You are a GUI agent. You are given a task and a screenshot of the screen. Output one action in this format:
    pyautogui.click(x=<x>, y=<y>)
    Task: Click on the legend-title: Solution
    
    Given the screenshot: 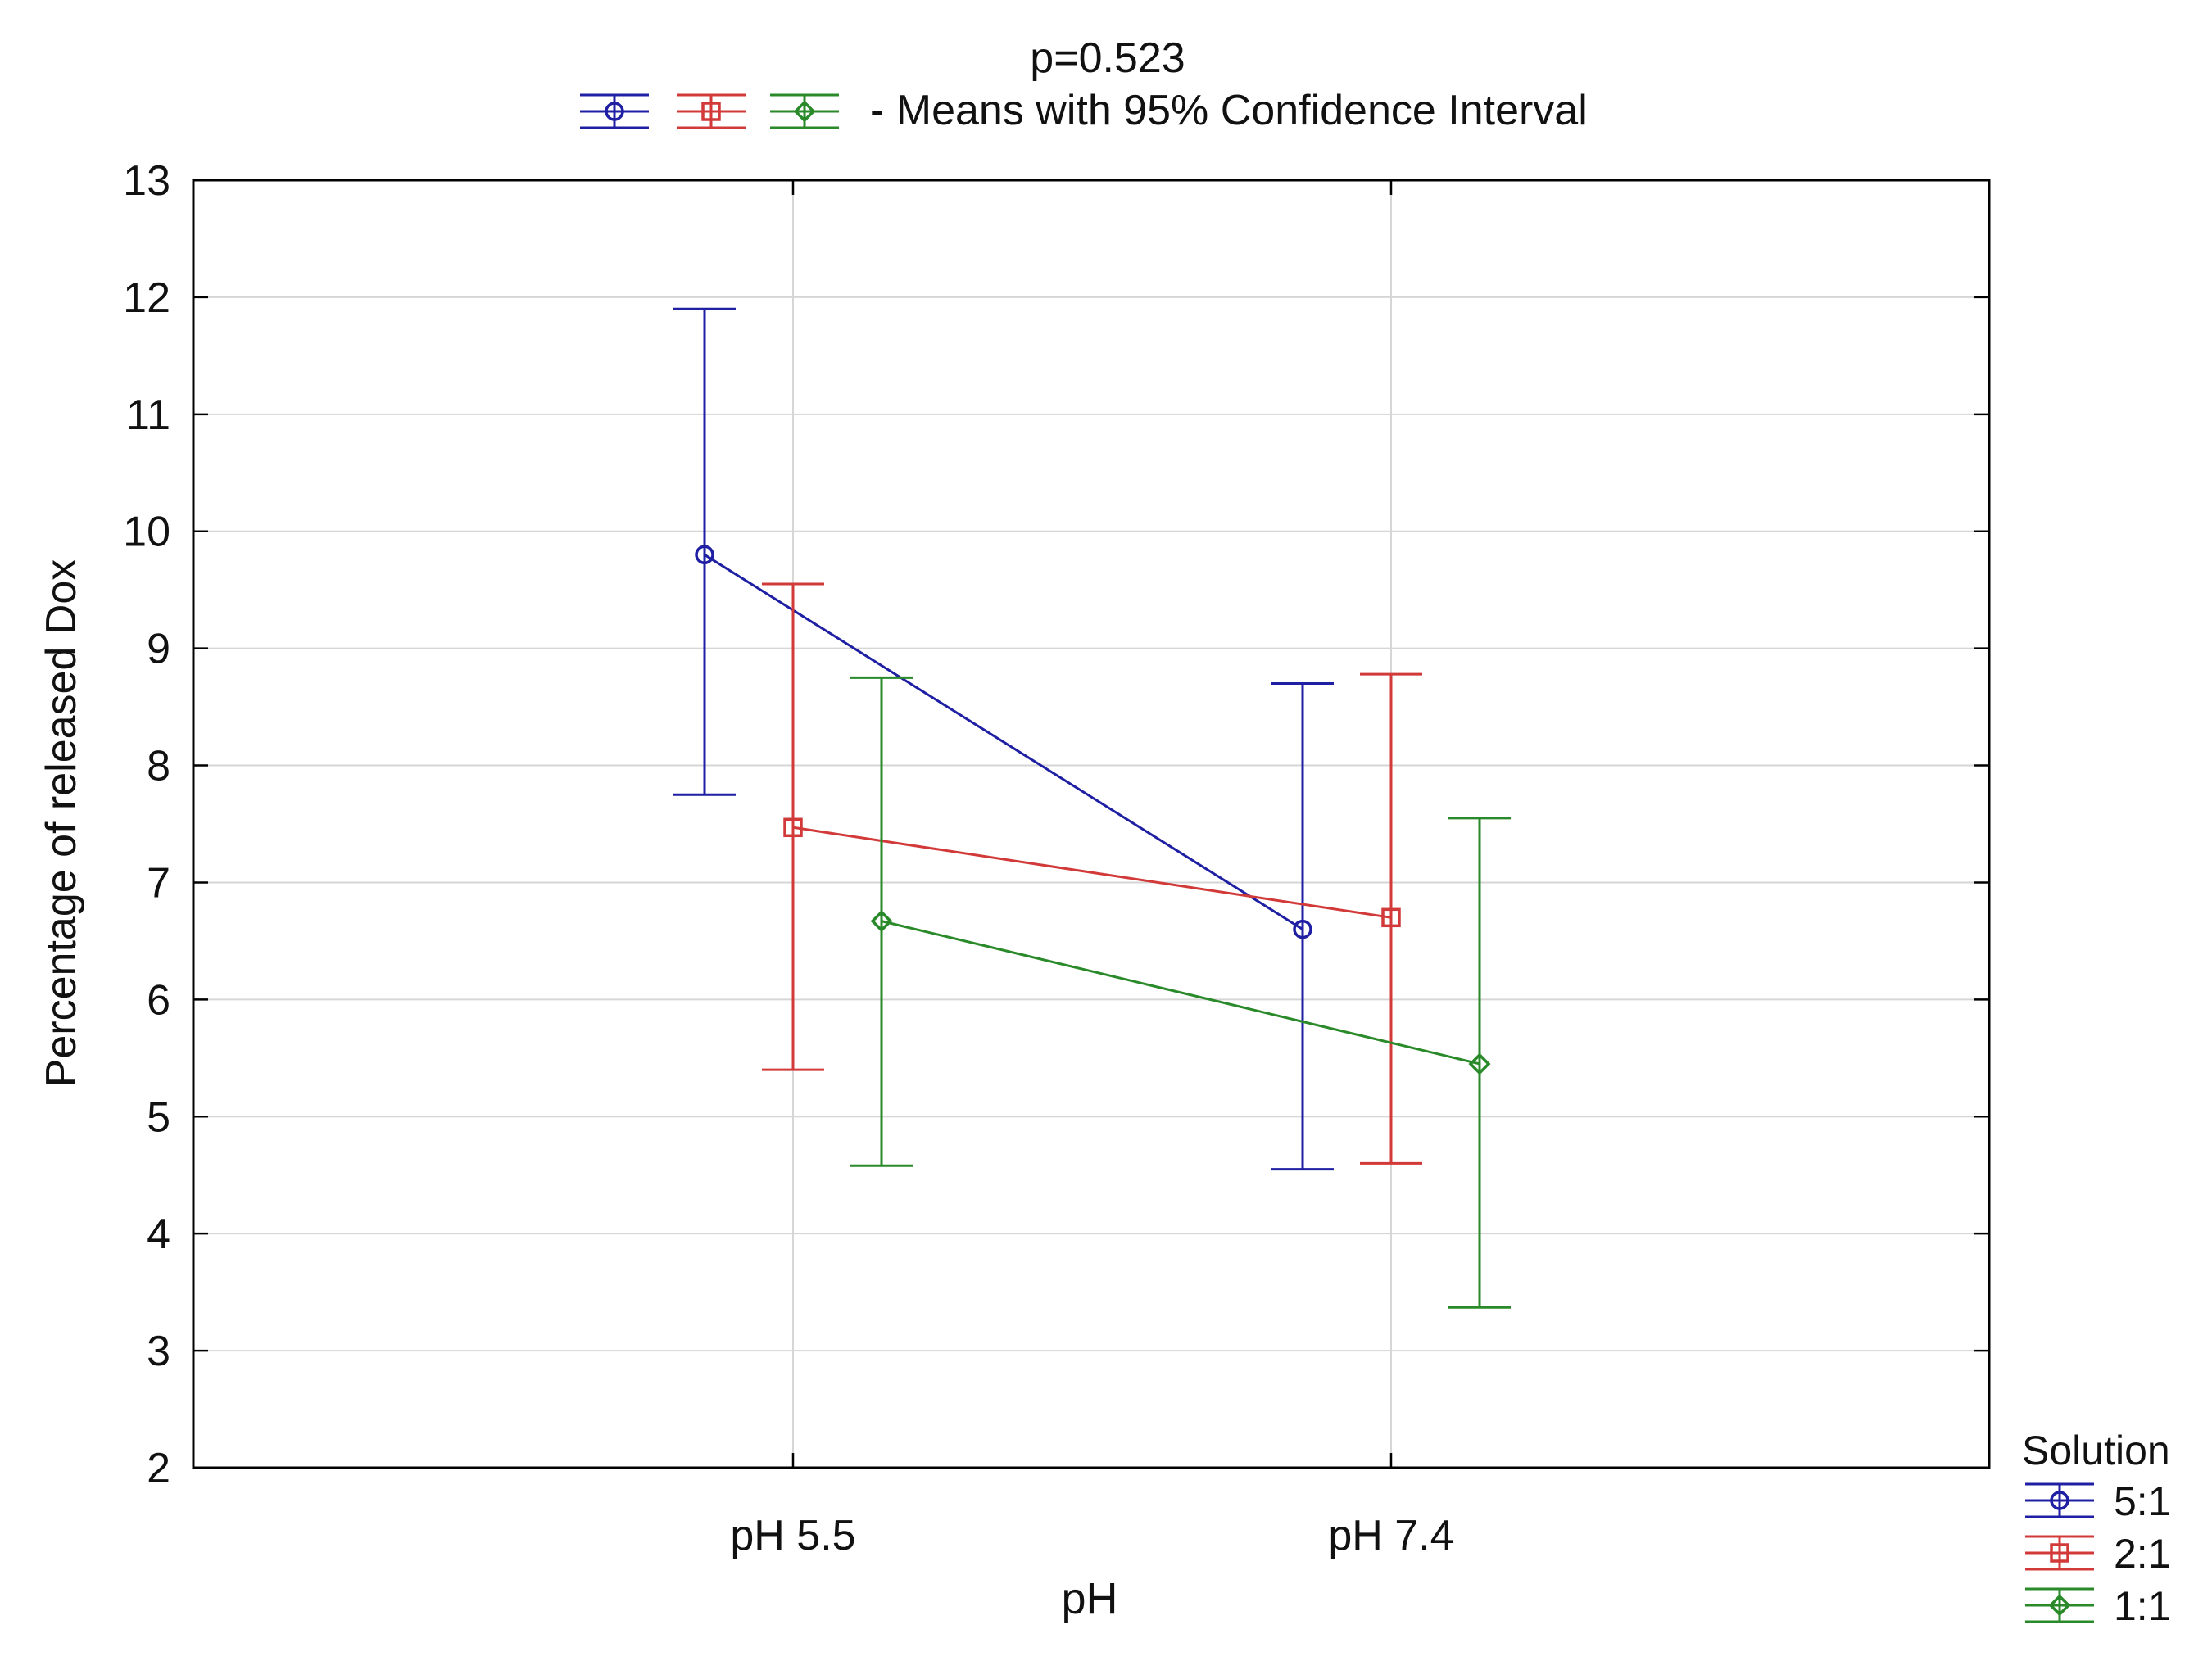 What is the action you would take?
    pyautogui.click(x=2096, y=1451)
    